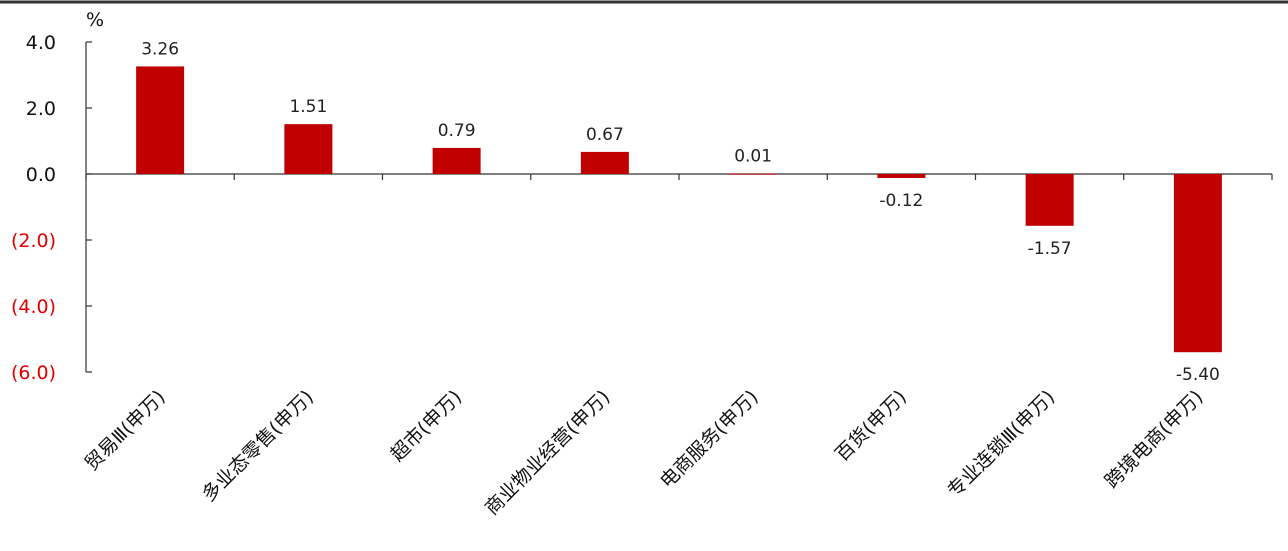 The width and height of the screenshot is (1288, 551). I want to click on data-label: 1.51, so click(308, 107).